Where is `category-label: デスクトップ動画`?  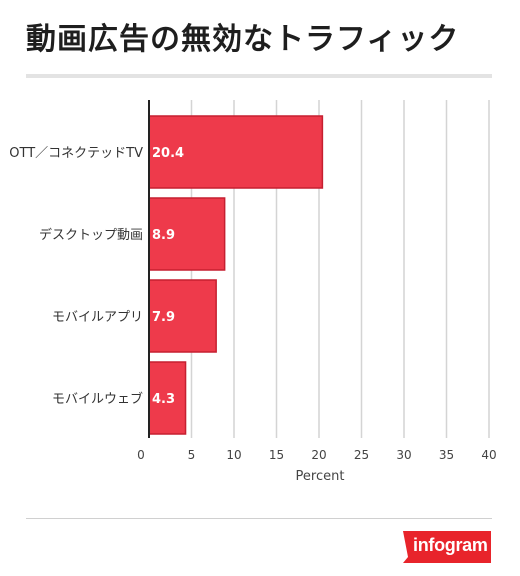 category-label: デスクトップ動画 is located at coordinates (91, 235).